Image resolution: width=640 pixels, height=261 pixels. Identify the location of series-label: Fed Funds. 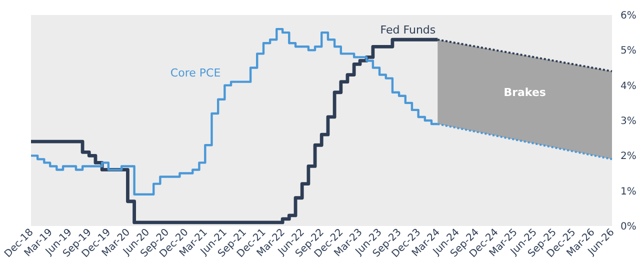
(408, 30).